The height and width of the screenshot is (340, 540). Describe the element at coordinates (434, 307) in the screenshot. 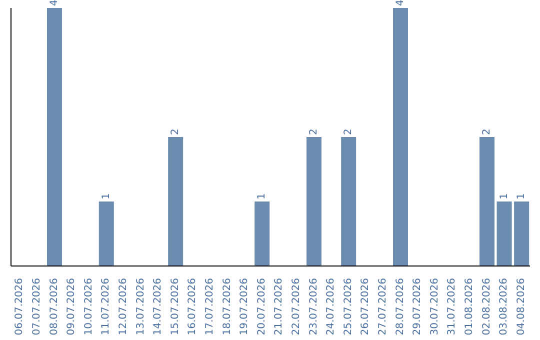

I see `x-tick-label: 30.07.2026` at that location.